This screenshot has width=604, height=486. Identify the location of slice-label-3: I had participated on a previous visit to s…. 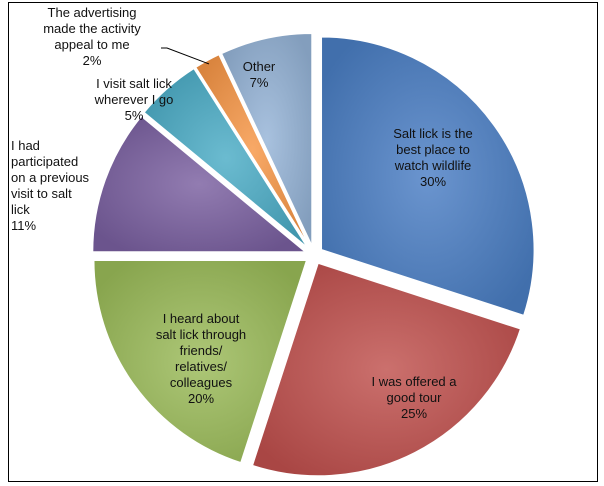
(50, 185).